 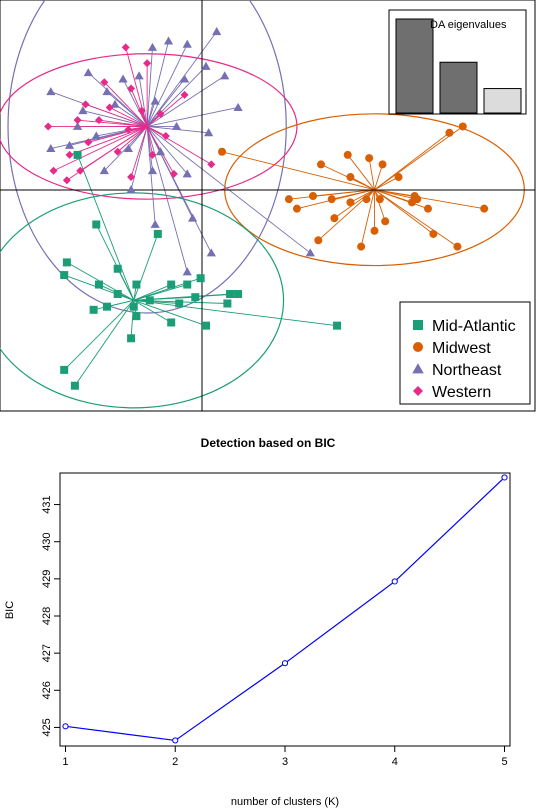 I want to click on bic-chart-title: Detection based on BIC, so click(x=268, y=443).